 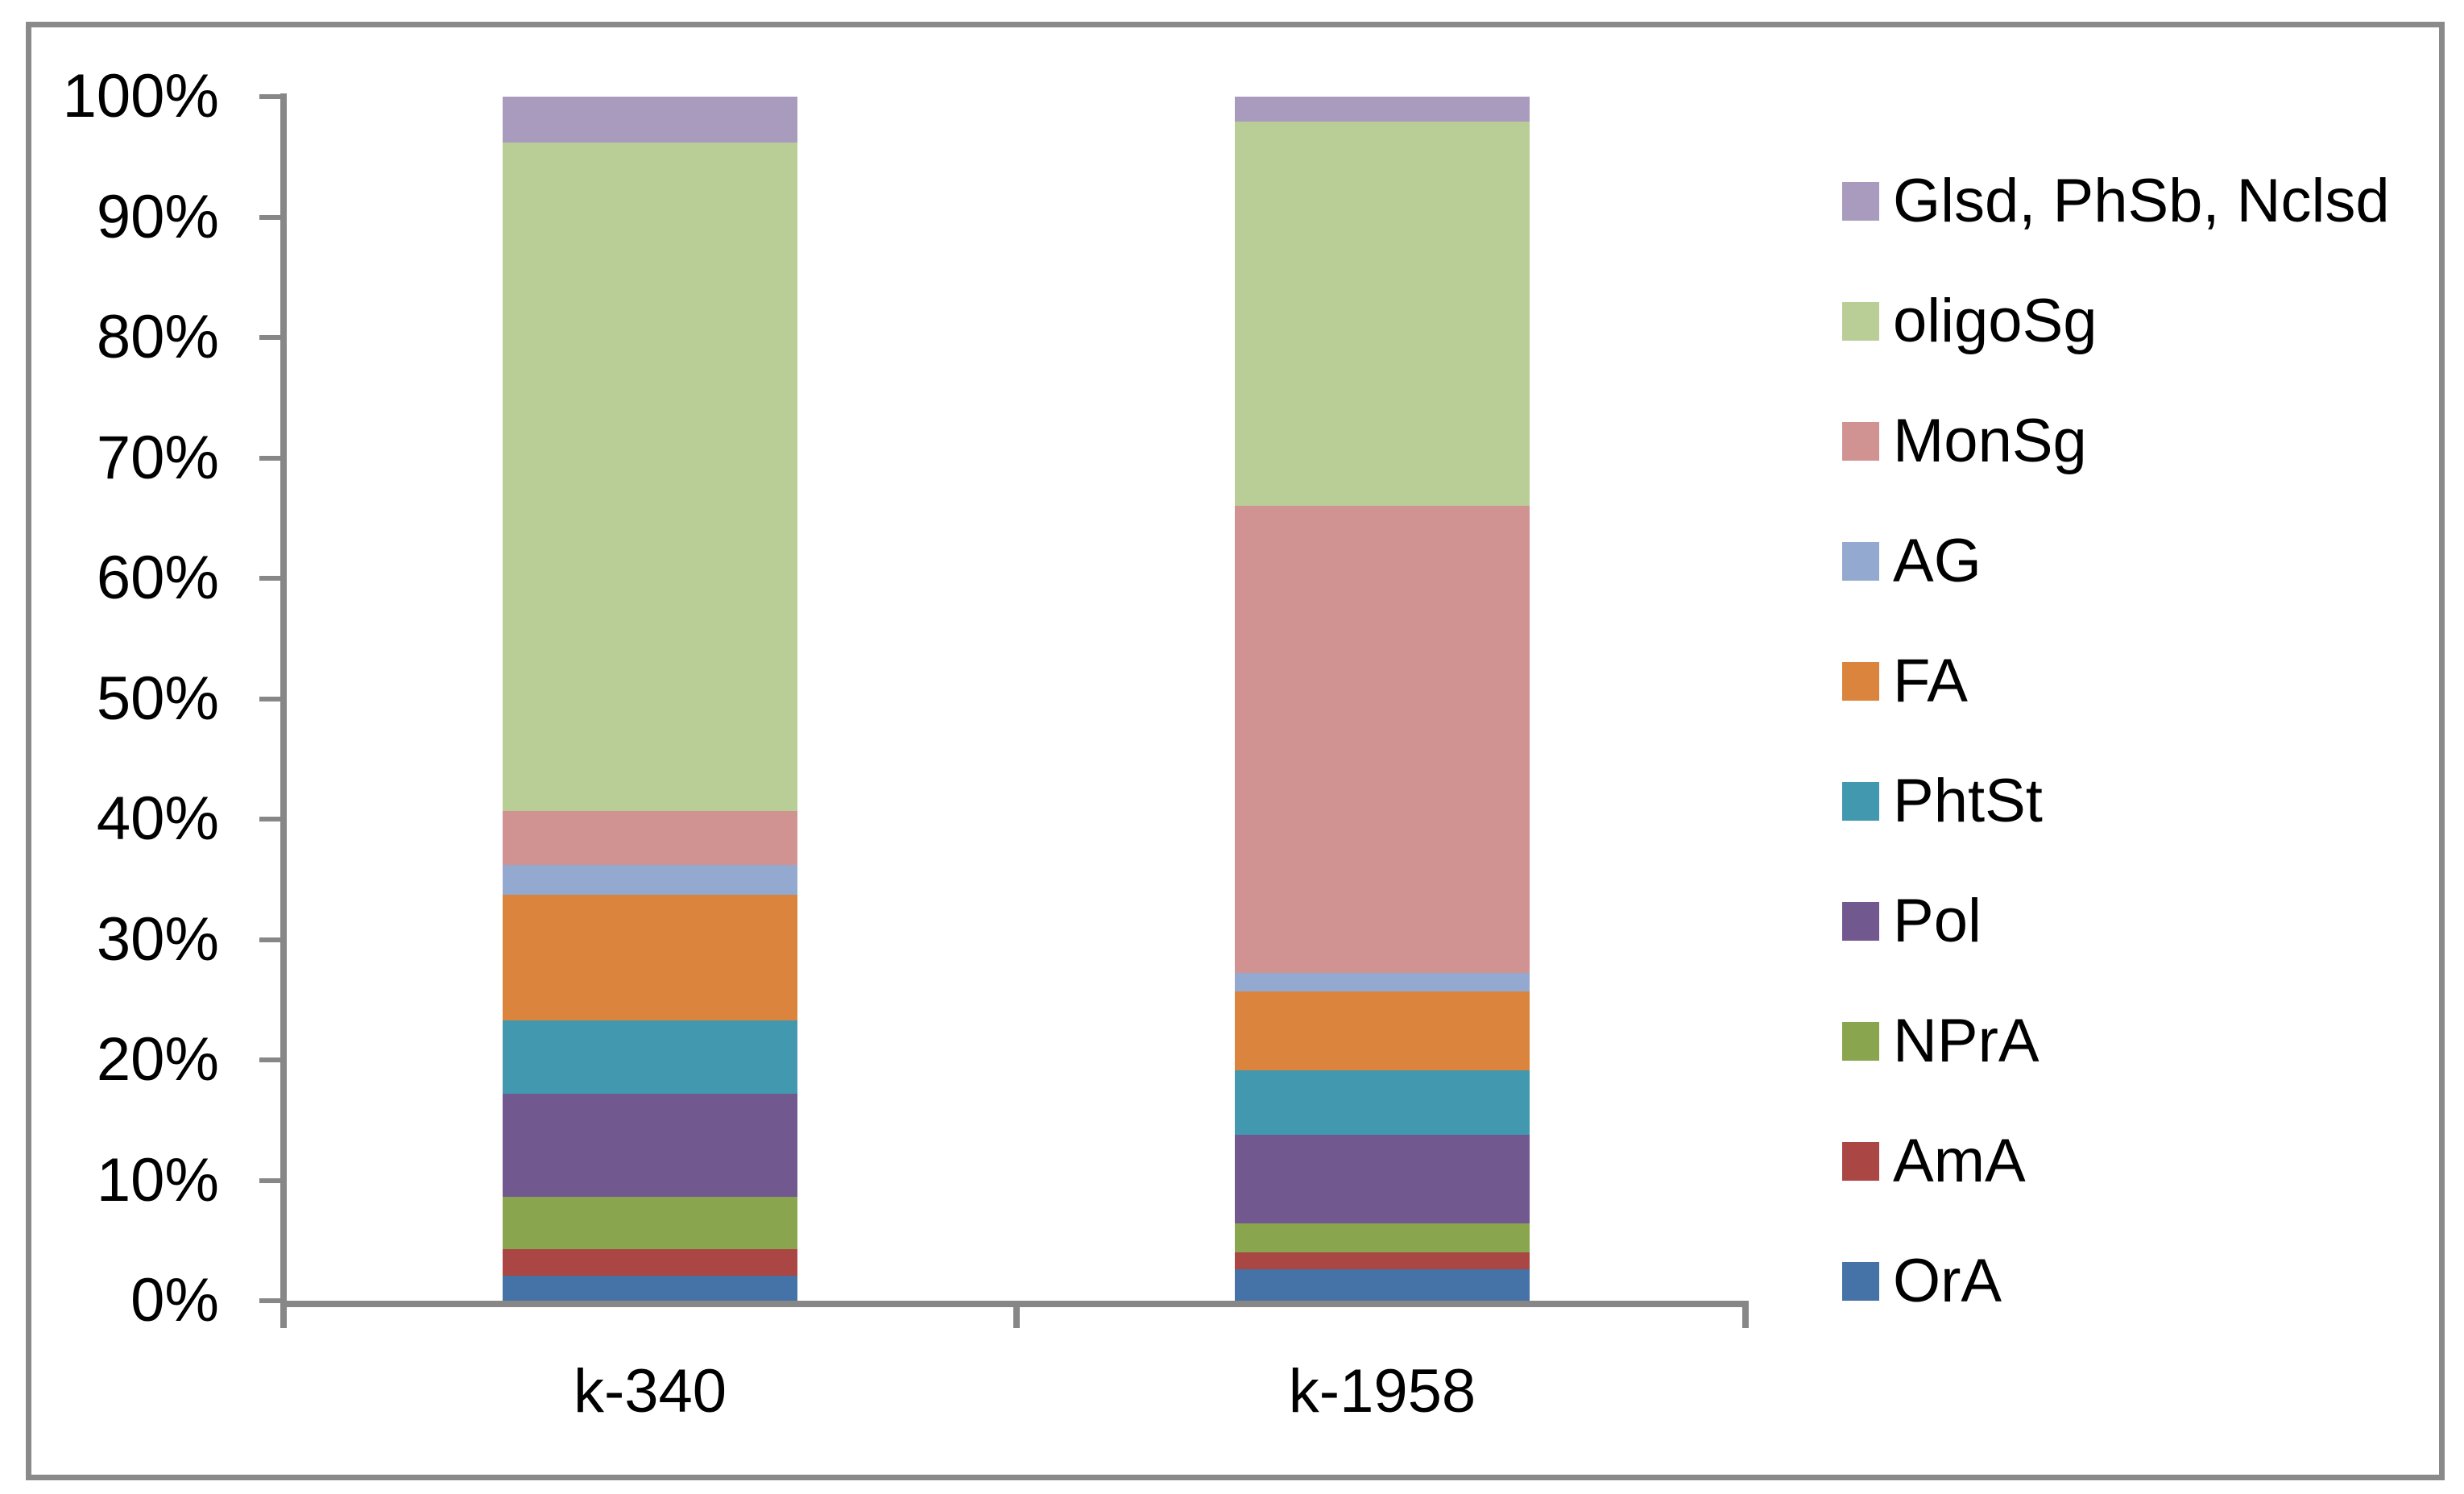 I want to click on legend-label: FA, so click(x=1930, y=681).